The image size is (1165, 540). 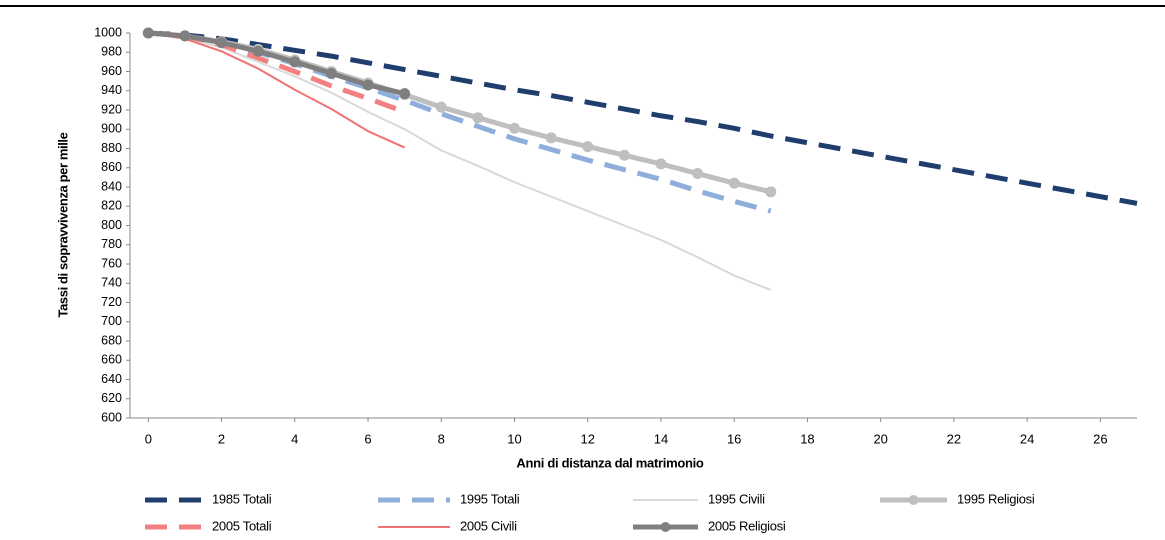 What do you see at coordinates (108, 32) in the screenshot?
I see `y-tick-label: 1000` at bounding box center [108, 32].